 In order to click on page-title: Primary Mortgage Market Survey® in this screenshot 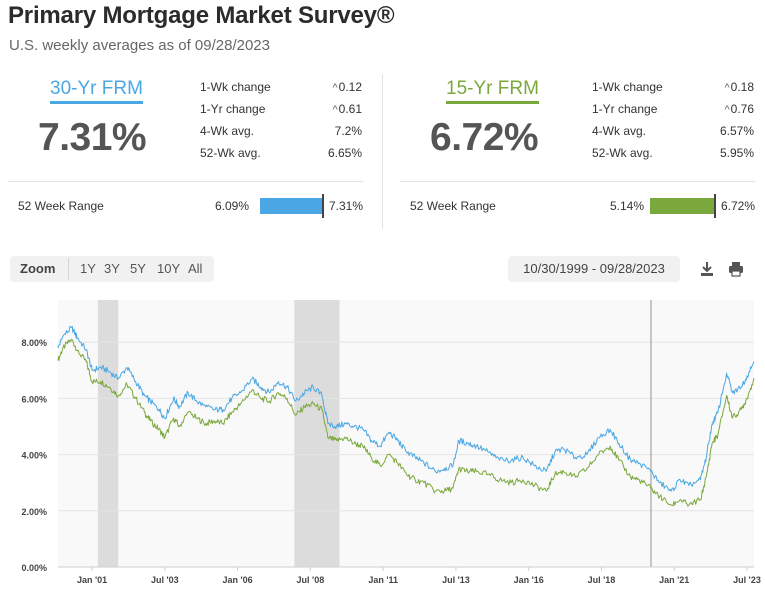, I will do `click(201, 15)`.